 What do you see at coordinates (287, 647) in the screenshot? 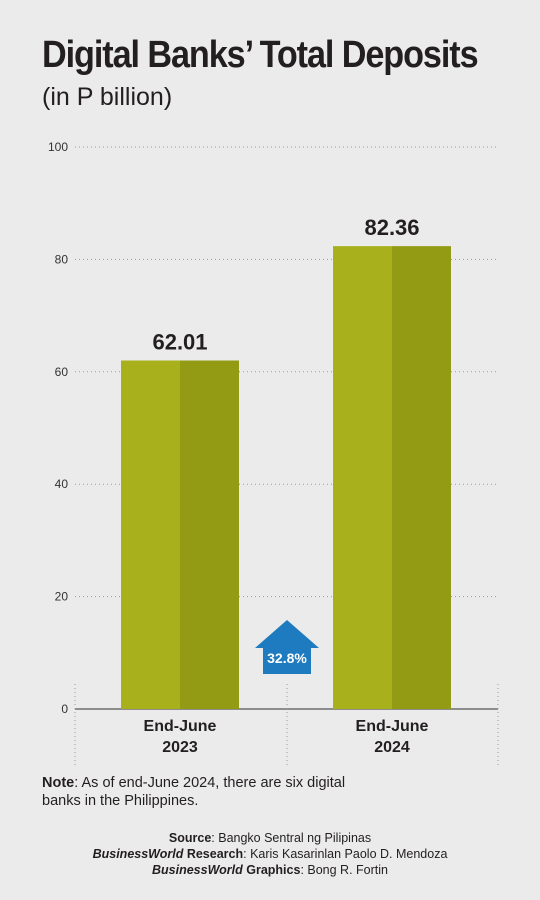
I see `up-arrow-icon` at bounding box center [287, 647].